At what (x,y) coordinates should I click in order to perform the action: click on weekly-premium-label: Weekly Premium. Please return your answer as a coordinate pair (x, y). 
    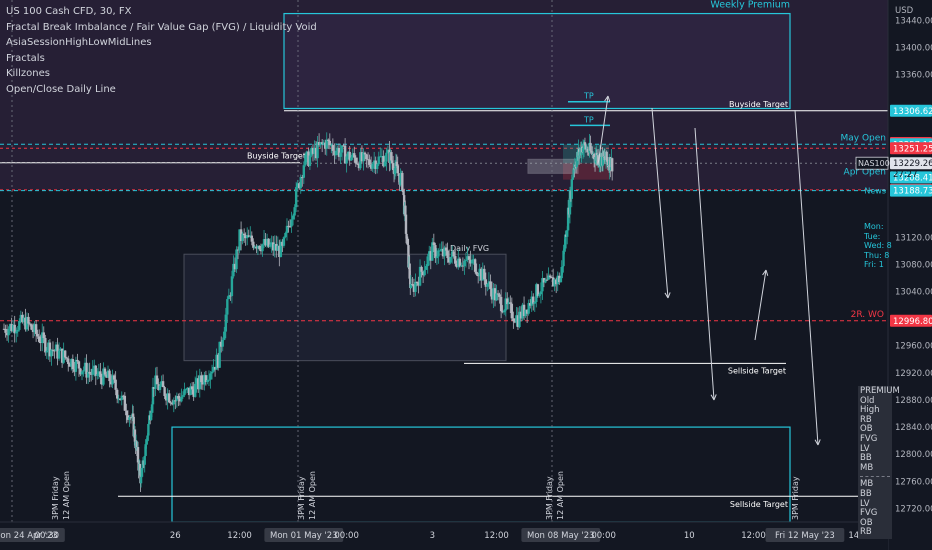
    Looking at the image, I should click on (750, 5).